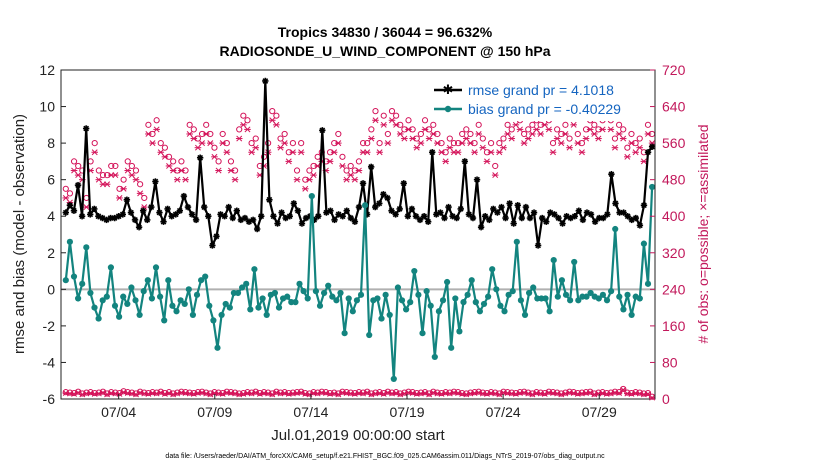 The image size is (830, 470). Describe the element at coordinates (47, 70) in the screenshot. I see `y-tick-label: 12` at that location.